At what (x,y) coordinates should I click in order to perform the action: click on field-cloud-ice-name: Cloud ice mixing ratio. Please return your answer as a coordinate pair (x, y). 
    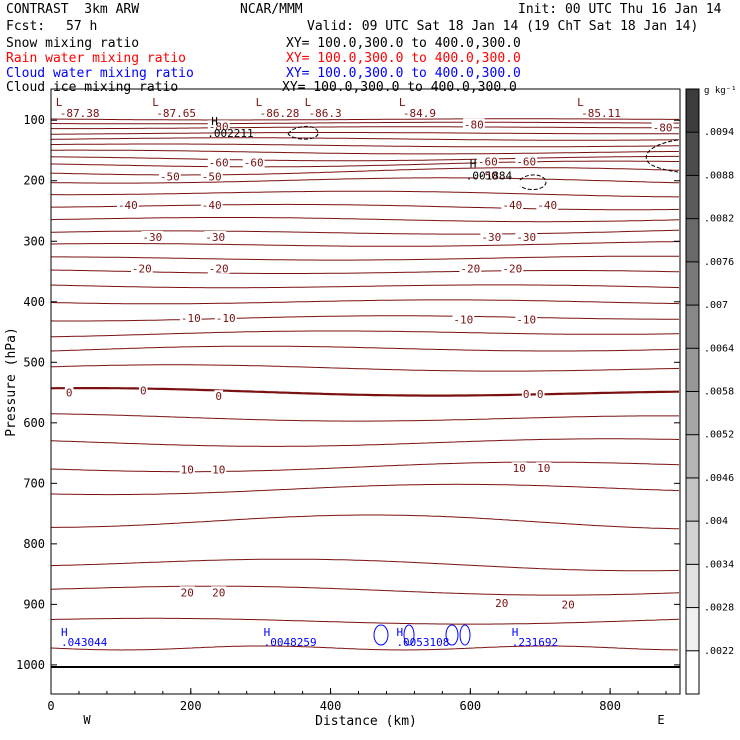
    Looking at the image, I should click on (92, 87).